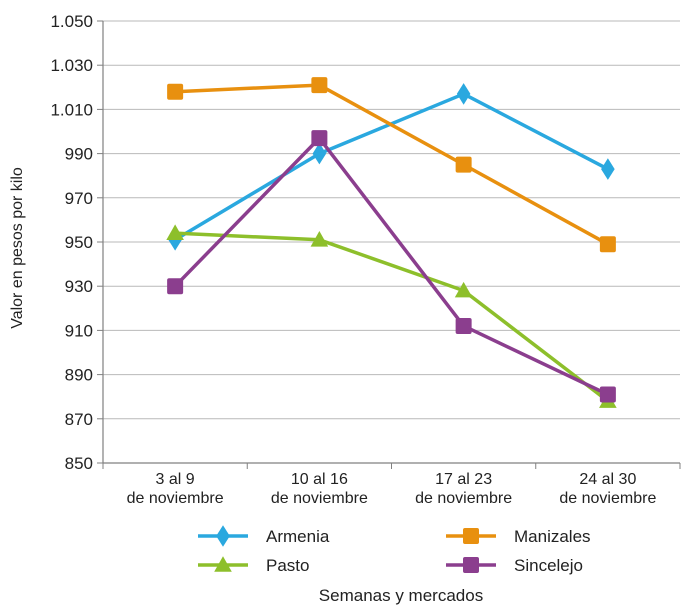 The height and width of the screenshot is (609, 692). What do you see at coordinates (401, 595) in the screenshot?
I see `x-axis-label: Semanas y mercados` at bounding box center [401, 595].